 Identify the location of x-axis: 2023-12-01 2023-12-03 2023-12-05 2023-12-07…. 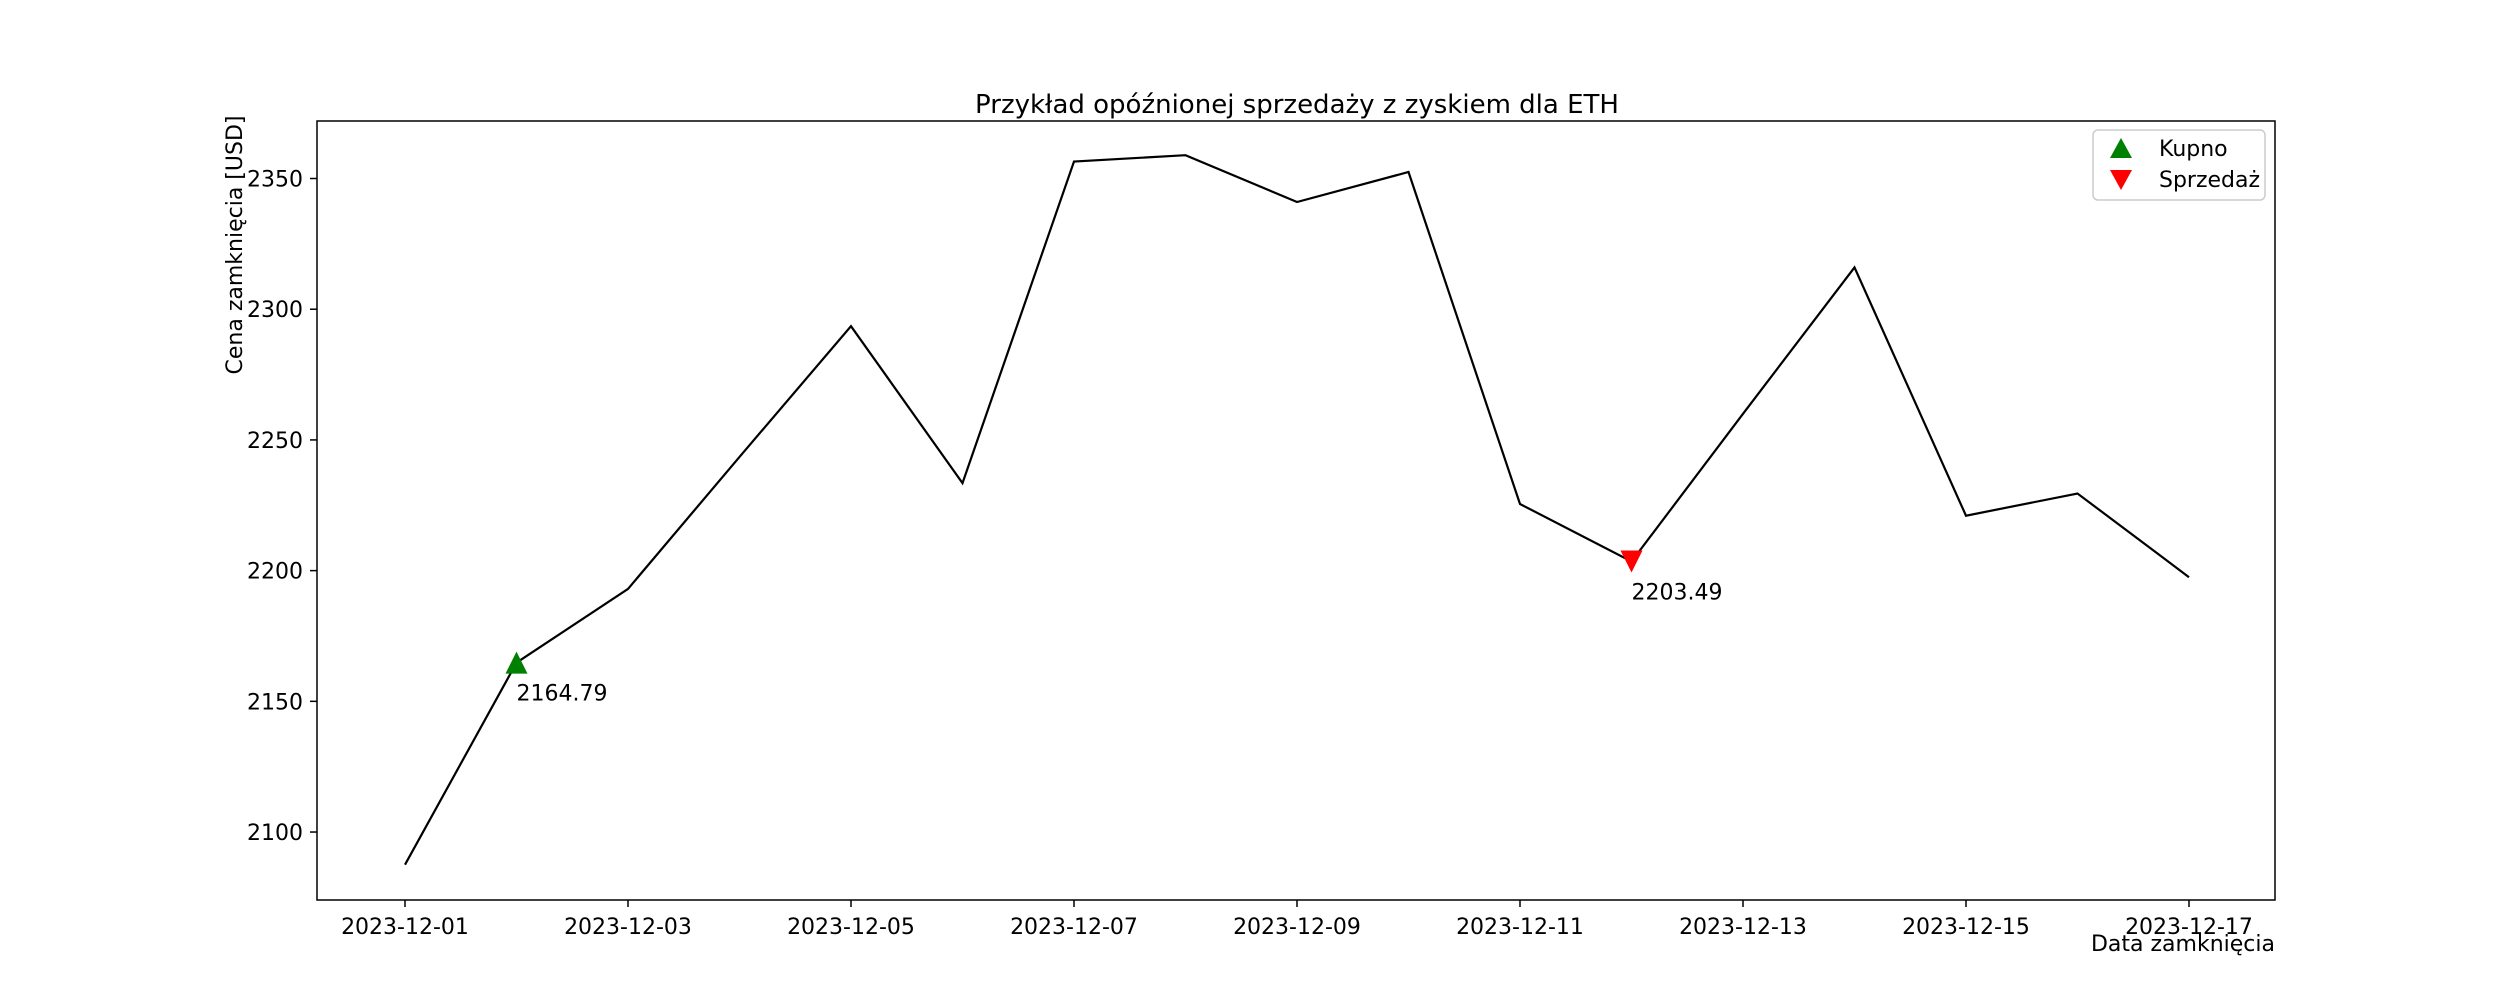
(1297, 920).